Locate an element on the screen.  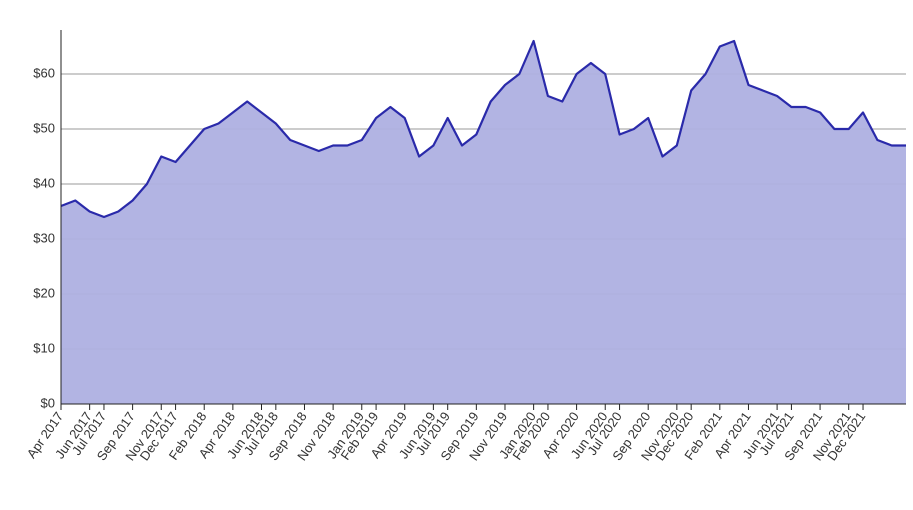
y-tick-label: $40 is located at coordinates (44, 182).